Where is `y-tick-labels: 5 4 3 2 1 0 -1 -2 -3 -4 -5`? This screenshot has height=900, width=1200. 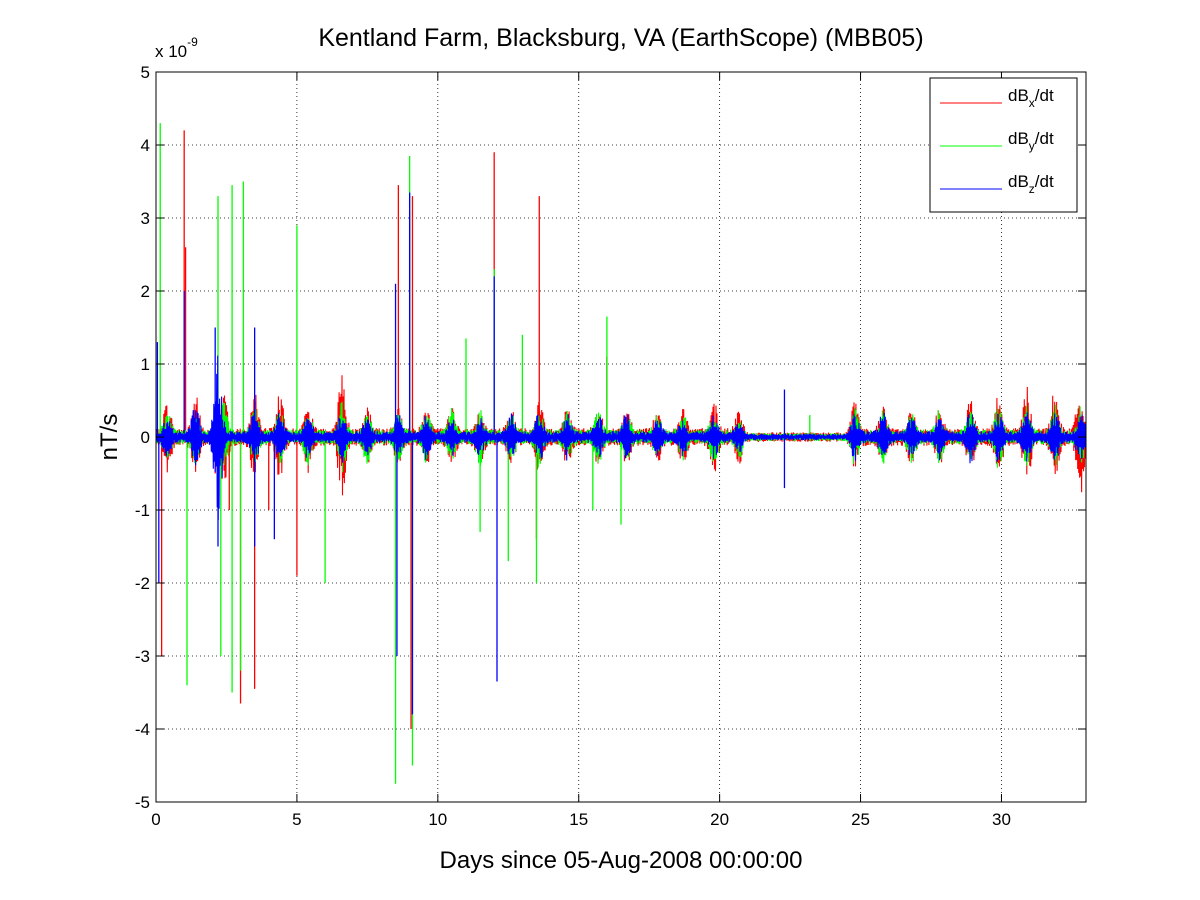 y-tick-labels: 5 4 3 2 1 0 -1 -2 -3 -4 -5 is located at coordinates (142, 437).